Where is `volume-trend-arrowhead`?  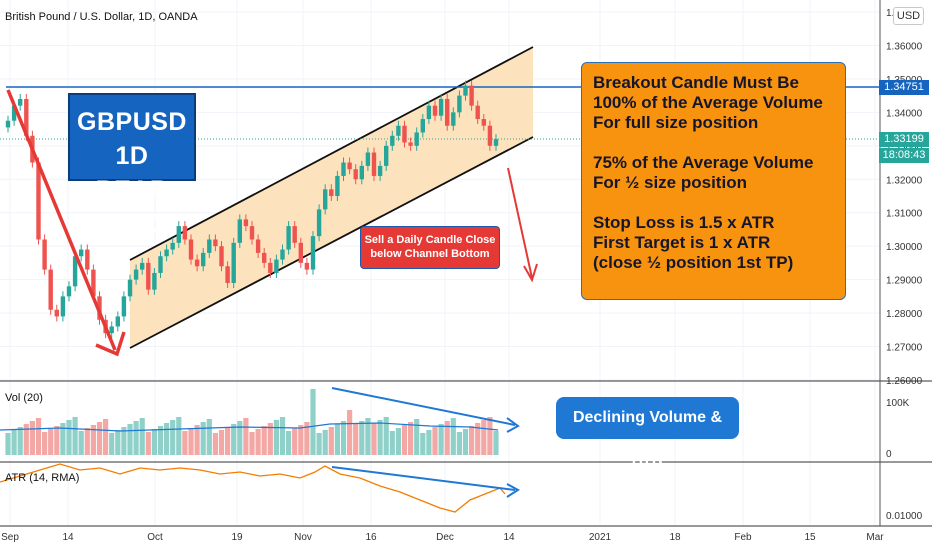 volume-trend-arrowhead is located at coordinates (513, 425).